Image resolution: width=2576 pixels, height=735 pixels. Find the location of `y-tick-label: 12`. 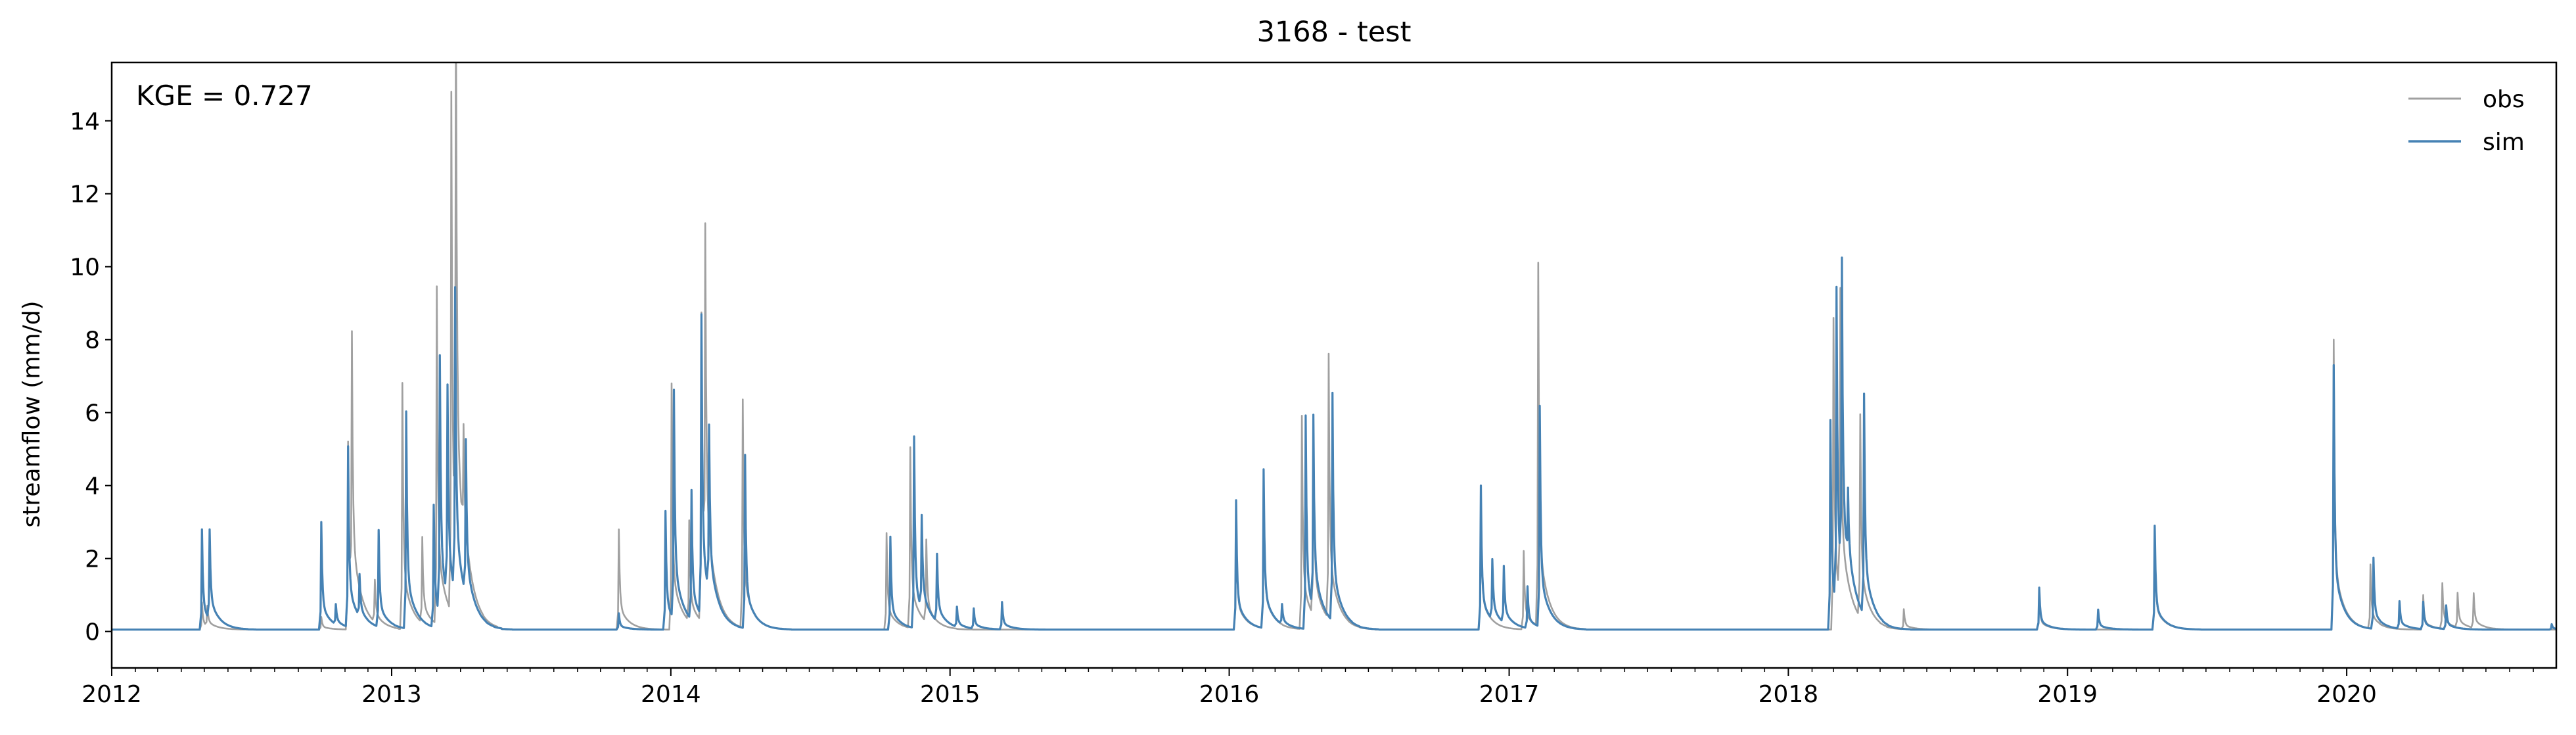

y-tick-label: 12 is located at coordinates (85, 194).